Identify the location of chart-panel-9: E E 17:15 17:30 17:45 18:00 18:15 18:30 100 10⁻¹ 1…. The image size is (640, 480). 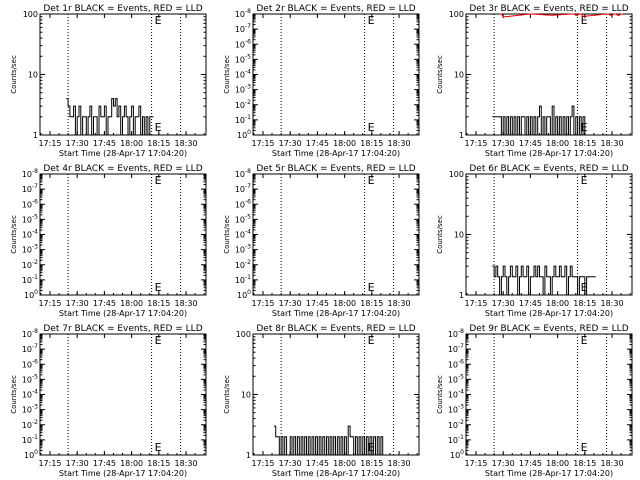
(534, 403).